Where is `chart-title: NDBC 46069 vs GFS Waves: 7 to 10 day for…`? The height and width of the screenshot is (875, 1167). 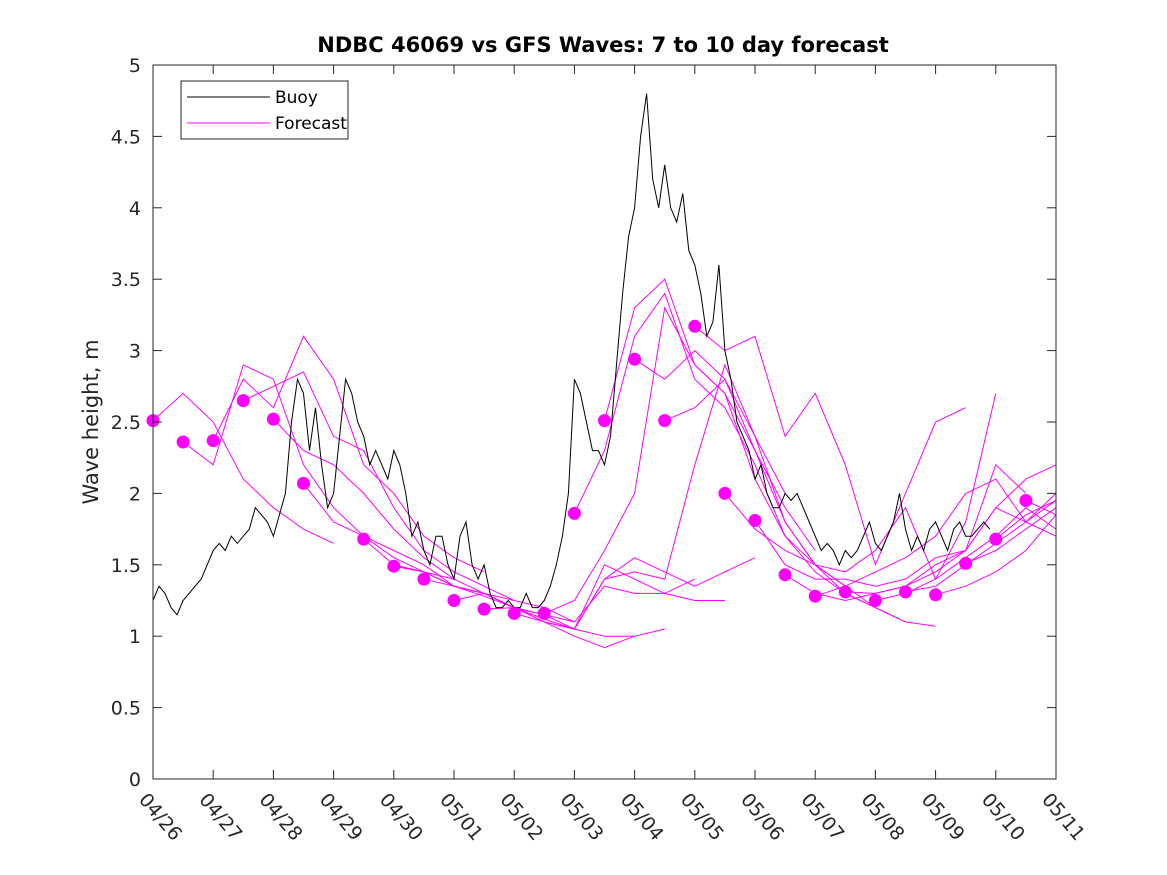 chart-title: NDBC 46069 vs GFS Waves: 7 to 10 day for… is located at coordinates (602, 45).